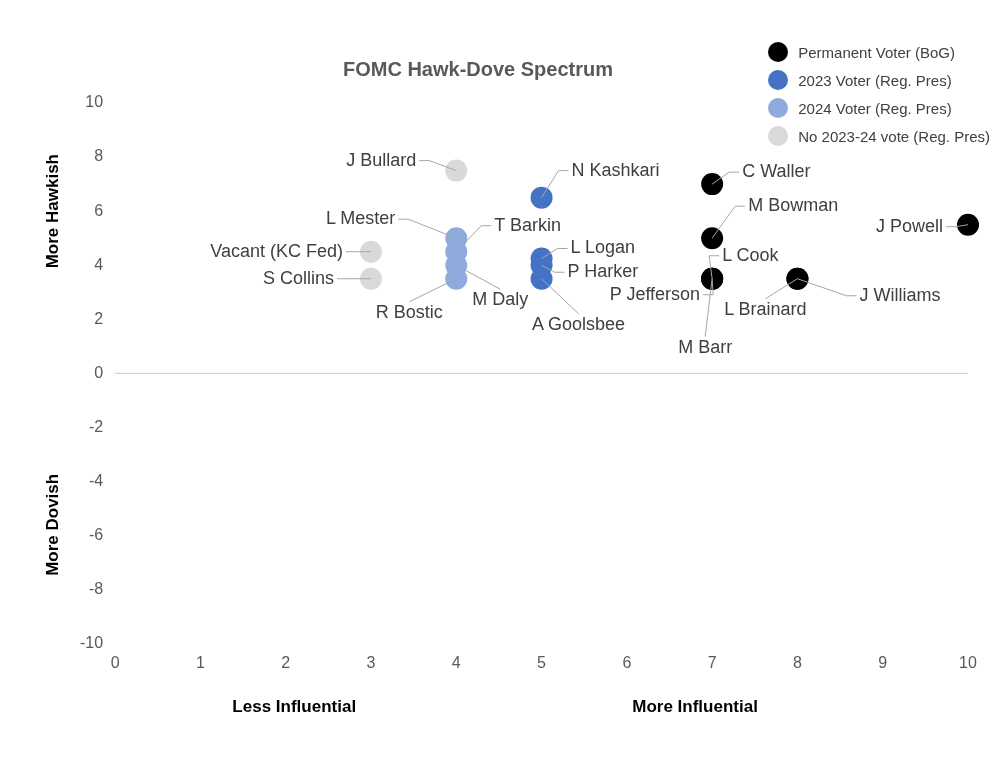 This screenshot has width=1006, height=757. Describe the element at coordinates (883, 662) in the screenshot. I see `x-tick-label: 9` at that location.